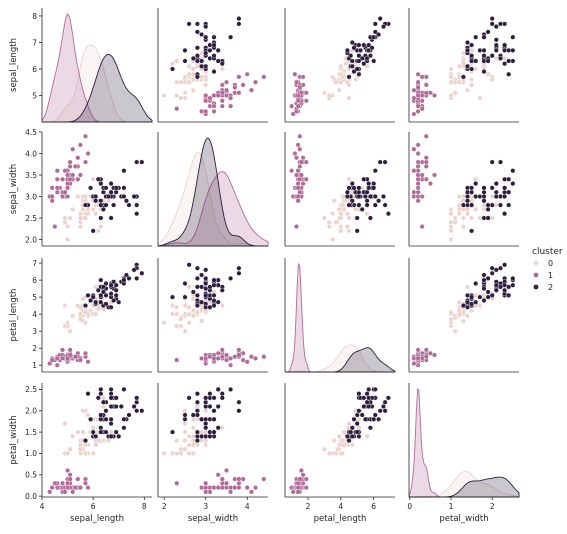 This screenshot has height=534, width=567. Describe the element at coordinates (31, 196) in the screenshot. I see `y-tick-label: 3.0` at that location.